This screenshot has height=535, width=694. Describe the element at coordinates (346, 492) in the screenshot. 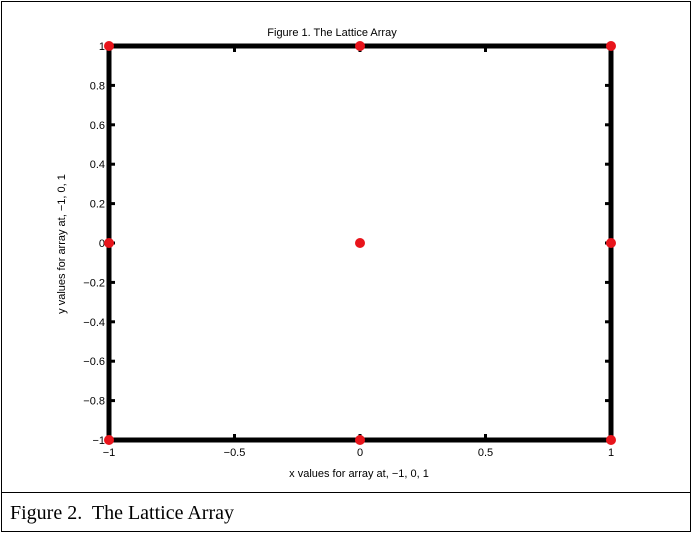

I see `caption-divider` at that location.